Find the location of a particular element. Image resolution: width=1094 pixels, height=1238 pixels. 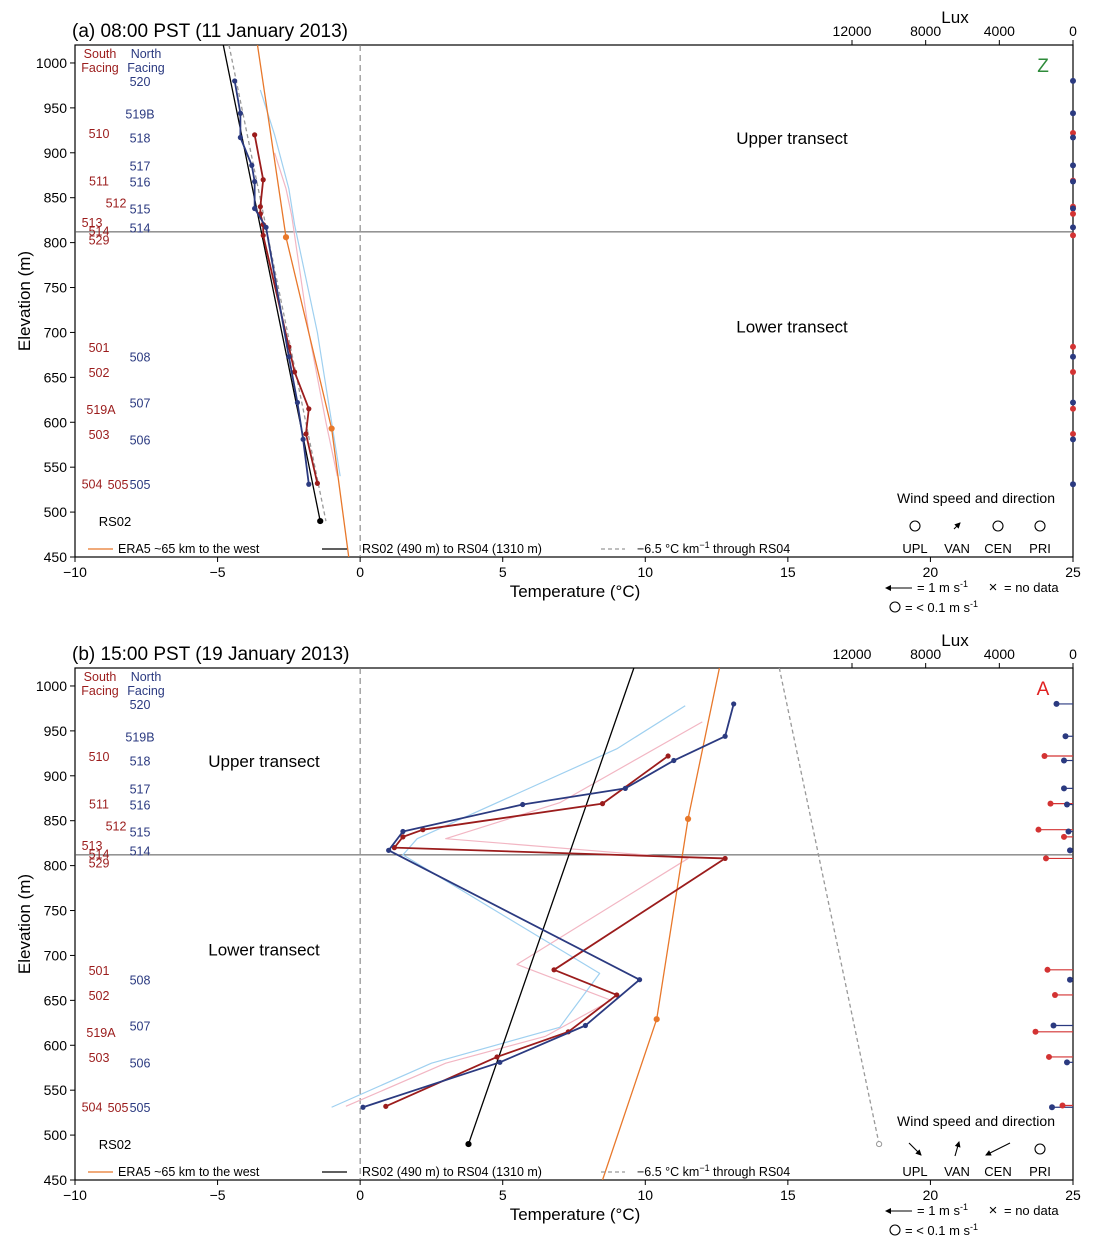

x-axis-label: Temperature (°C) is located at coordinates (575, 1214).